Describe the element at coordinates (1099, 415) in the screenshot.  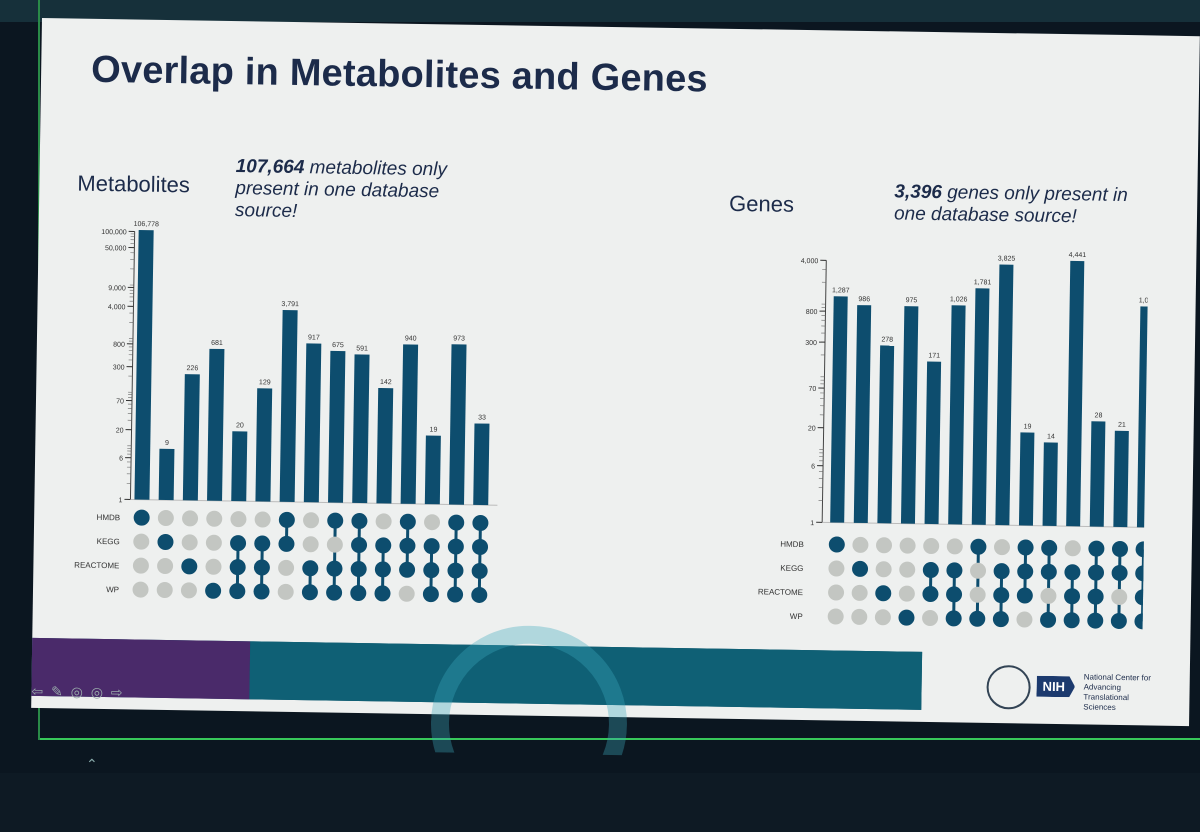
I see `bar-value-label: 28` at that location.